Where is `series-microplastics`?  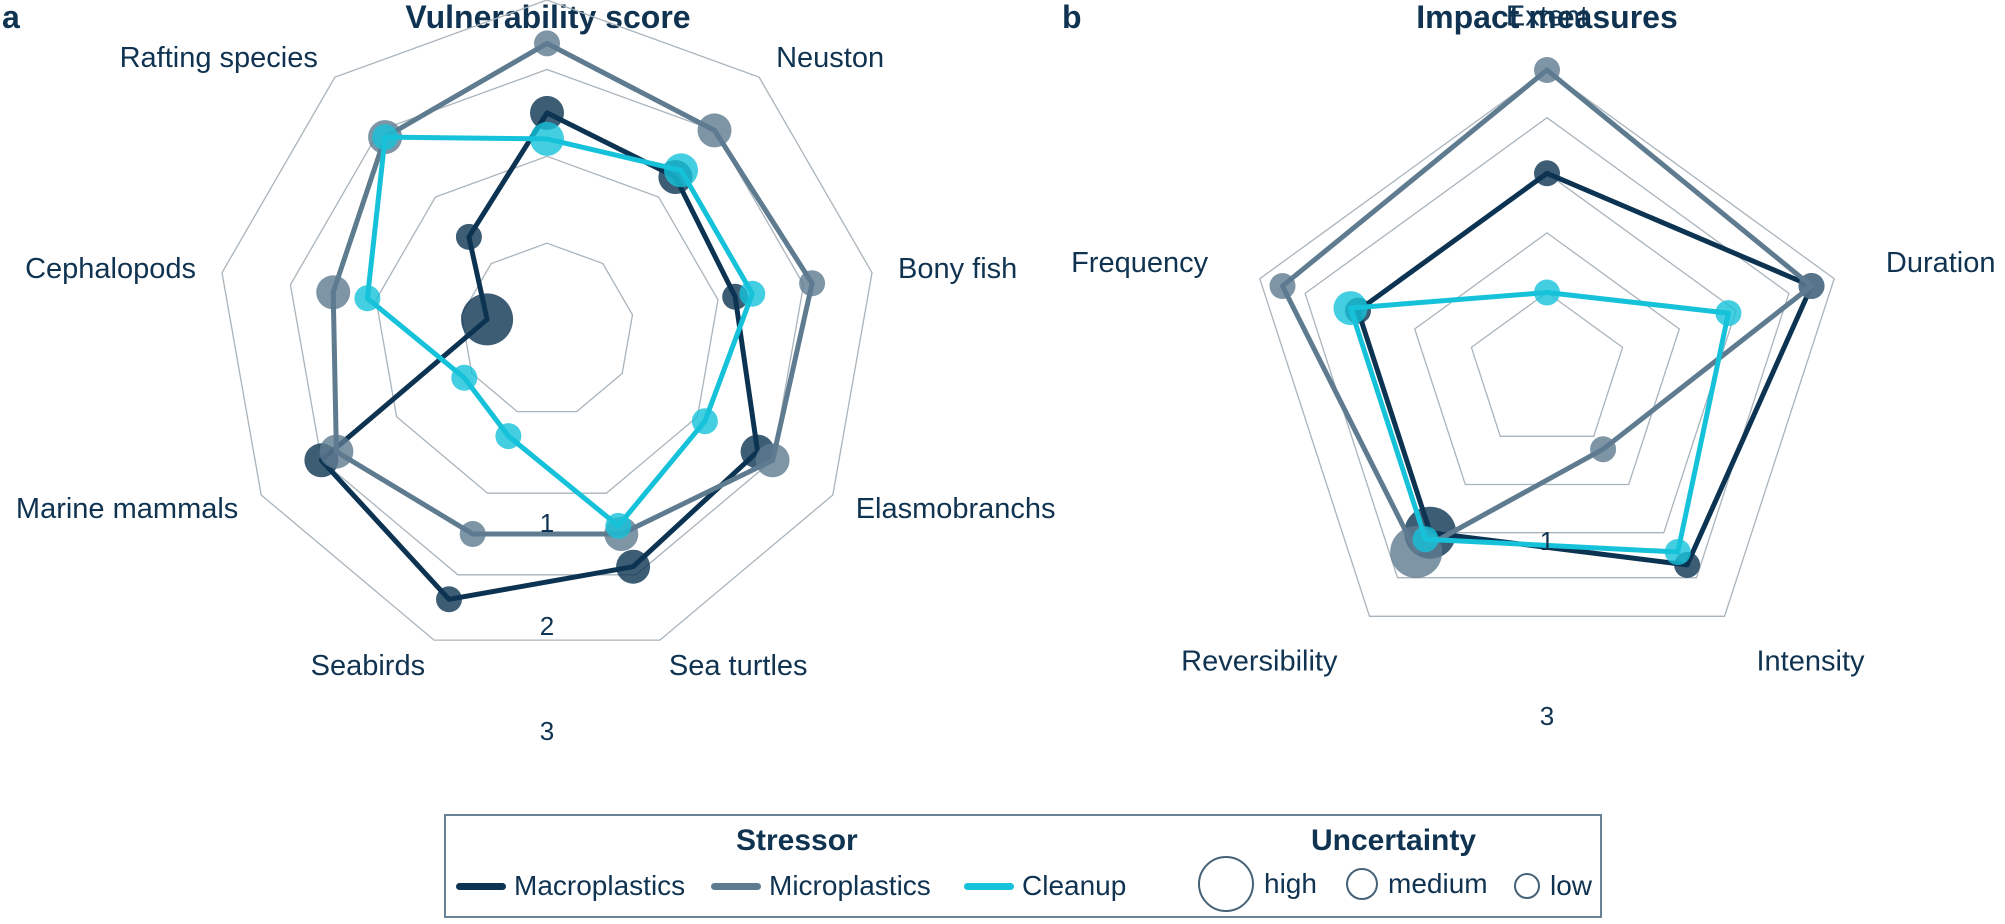
series-microplastics is located at coordinates (571, 290).